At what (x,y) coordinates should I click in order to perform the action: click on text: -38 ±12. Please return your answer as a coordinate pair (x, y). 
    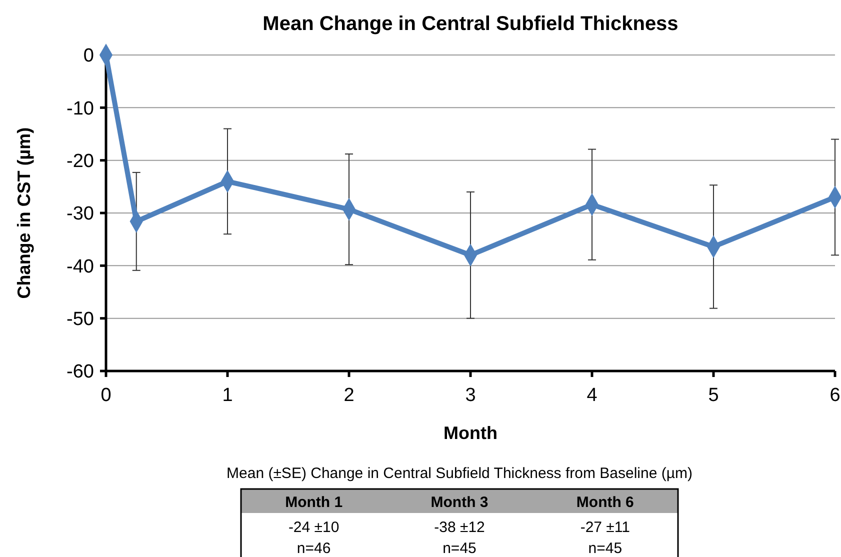
    Looking at the image, I should click on (459, 527).